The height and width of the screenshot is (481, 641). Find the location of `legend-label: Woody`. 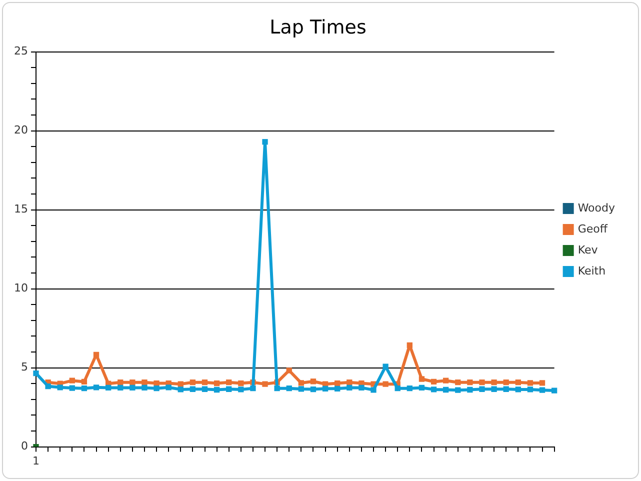

legend-label: Woody is located at coordinates (597, 207).